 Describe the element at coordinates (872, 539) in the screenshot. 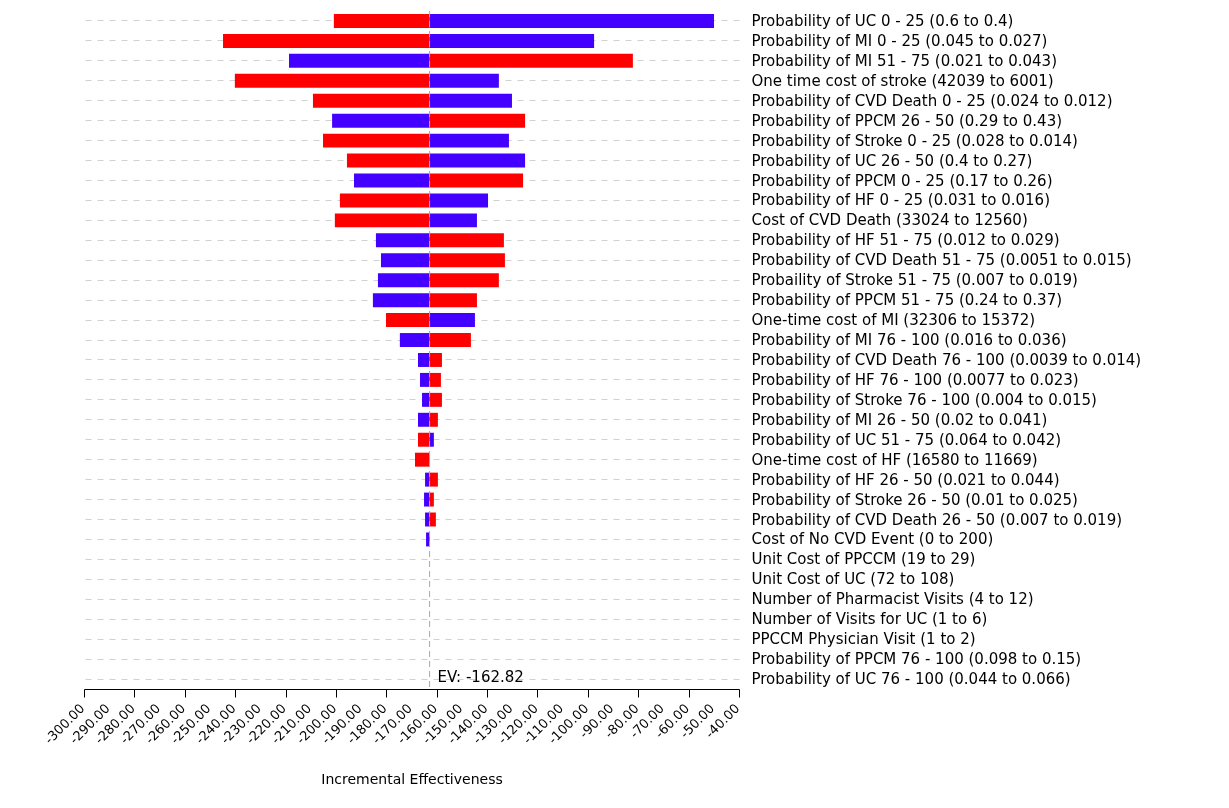

I see `y-tick-label: Cost of No CVD Event (0 to 200)` at that location.